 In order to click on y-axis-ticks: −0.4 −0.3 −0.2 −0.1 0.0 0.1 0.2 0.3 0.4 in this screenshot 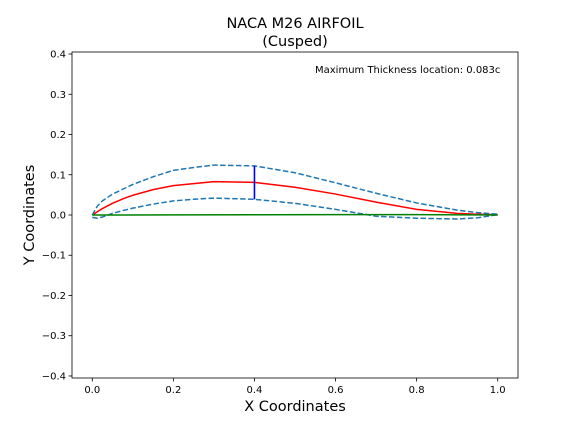, I will do `click(57, 216)`.